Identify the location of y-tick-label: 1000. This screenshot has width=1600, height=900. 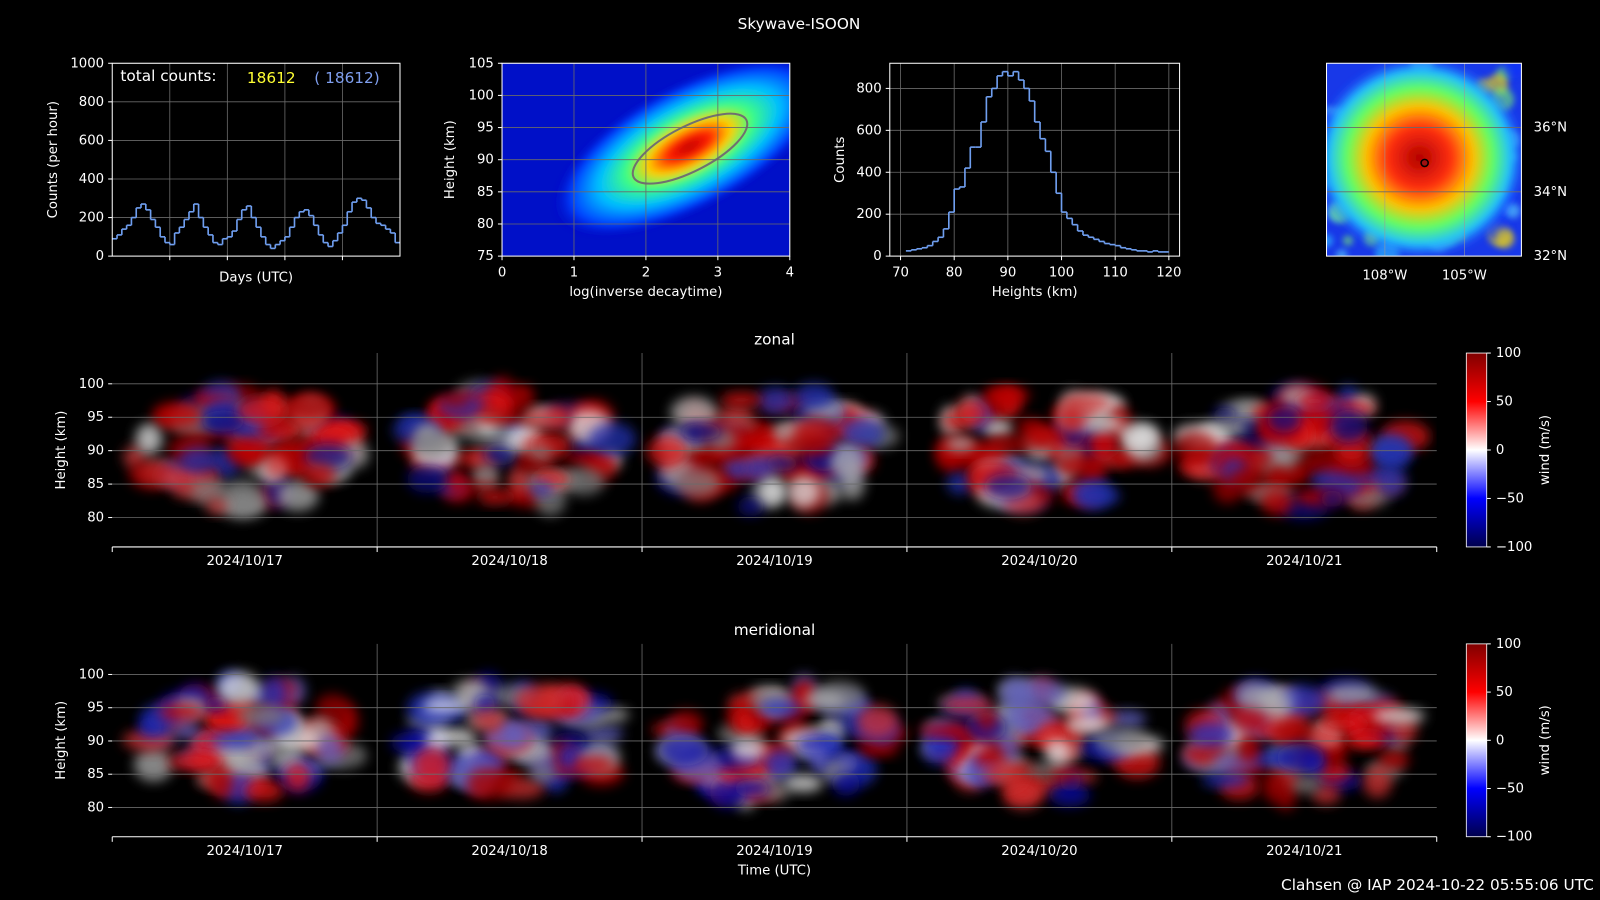
(87, 63).